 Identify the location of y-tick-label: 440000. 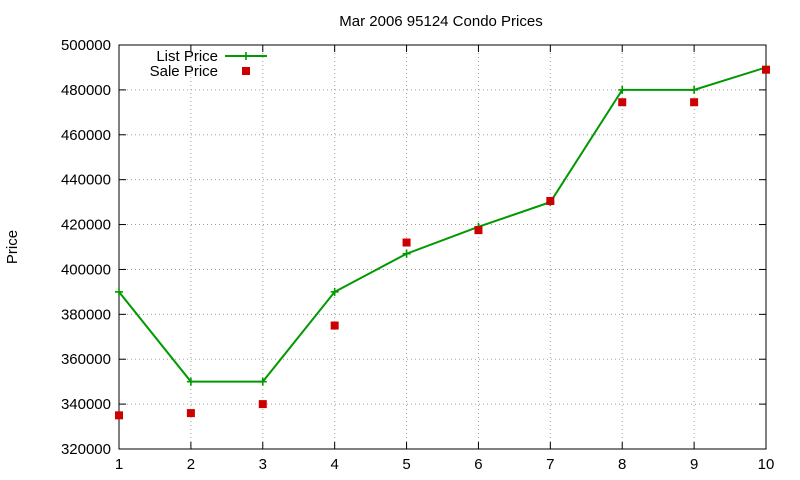
(86, 180).